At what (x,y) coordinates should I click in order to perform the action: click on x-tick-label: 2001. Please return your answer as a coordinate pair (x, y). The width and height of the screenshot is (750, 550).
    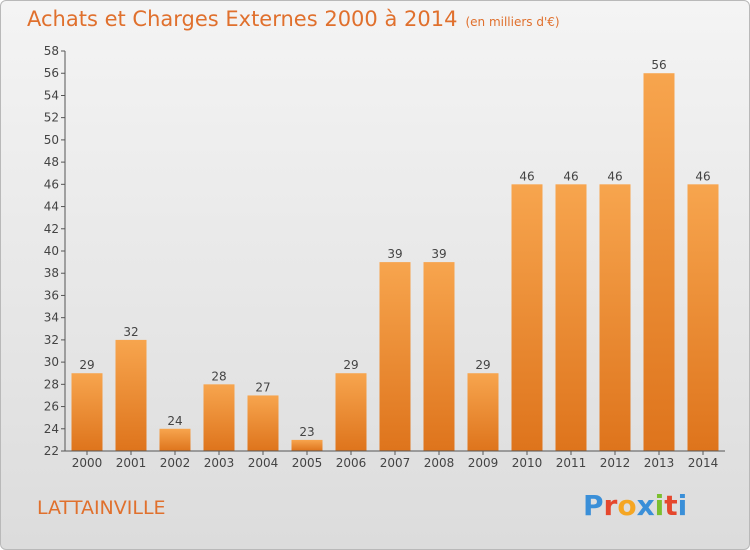
    Looking at the image, I should click on (131, 463).